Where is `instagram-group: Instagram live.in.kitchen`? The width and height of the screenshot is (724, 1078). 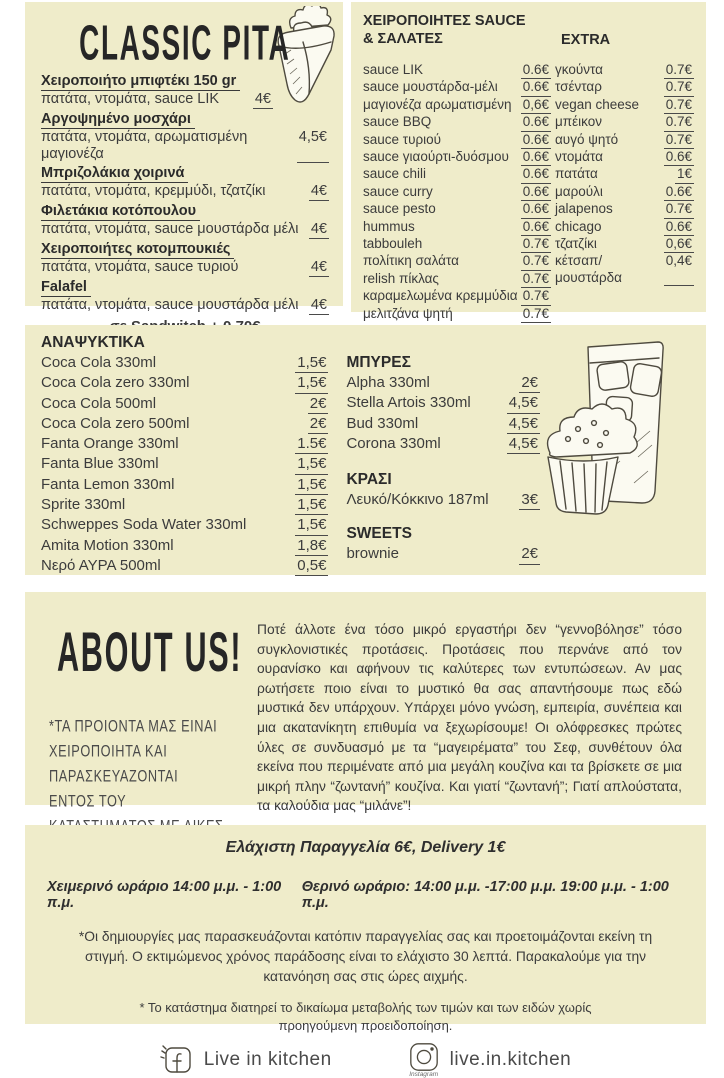 instagram-group: Instagram live.in.kitchen is located at coordinates (490, 1059).